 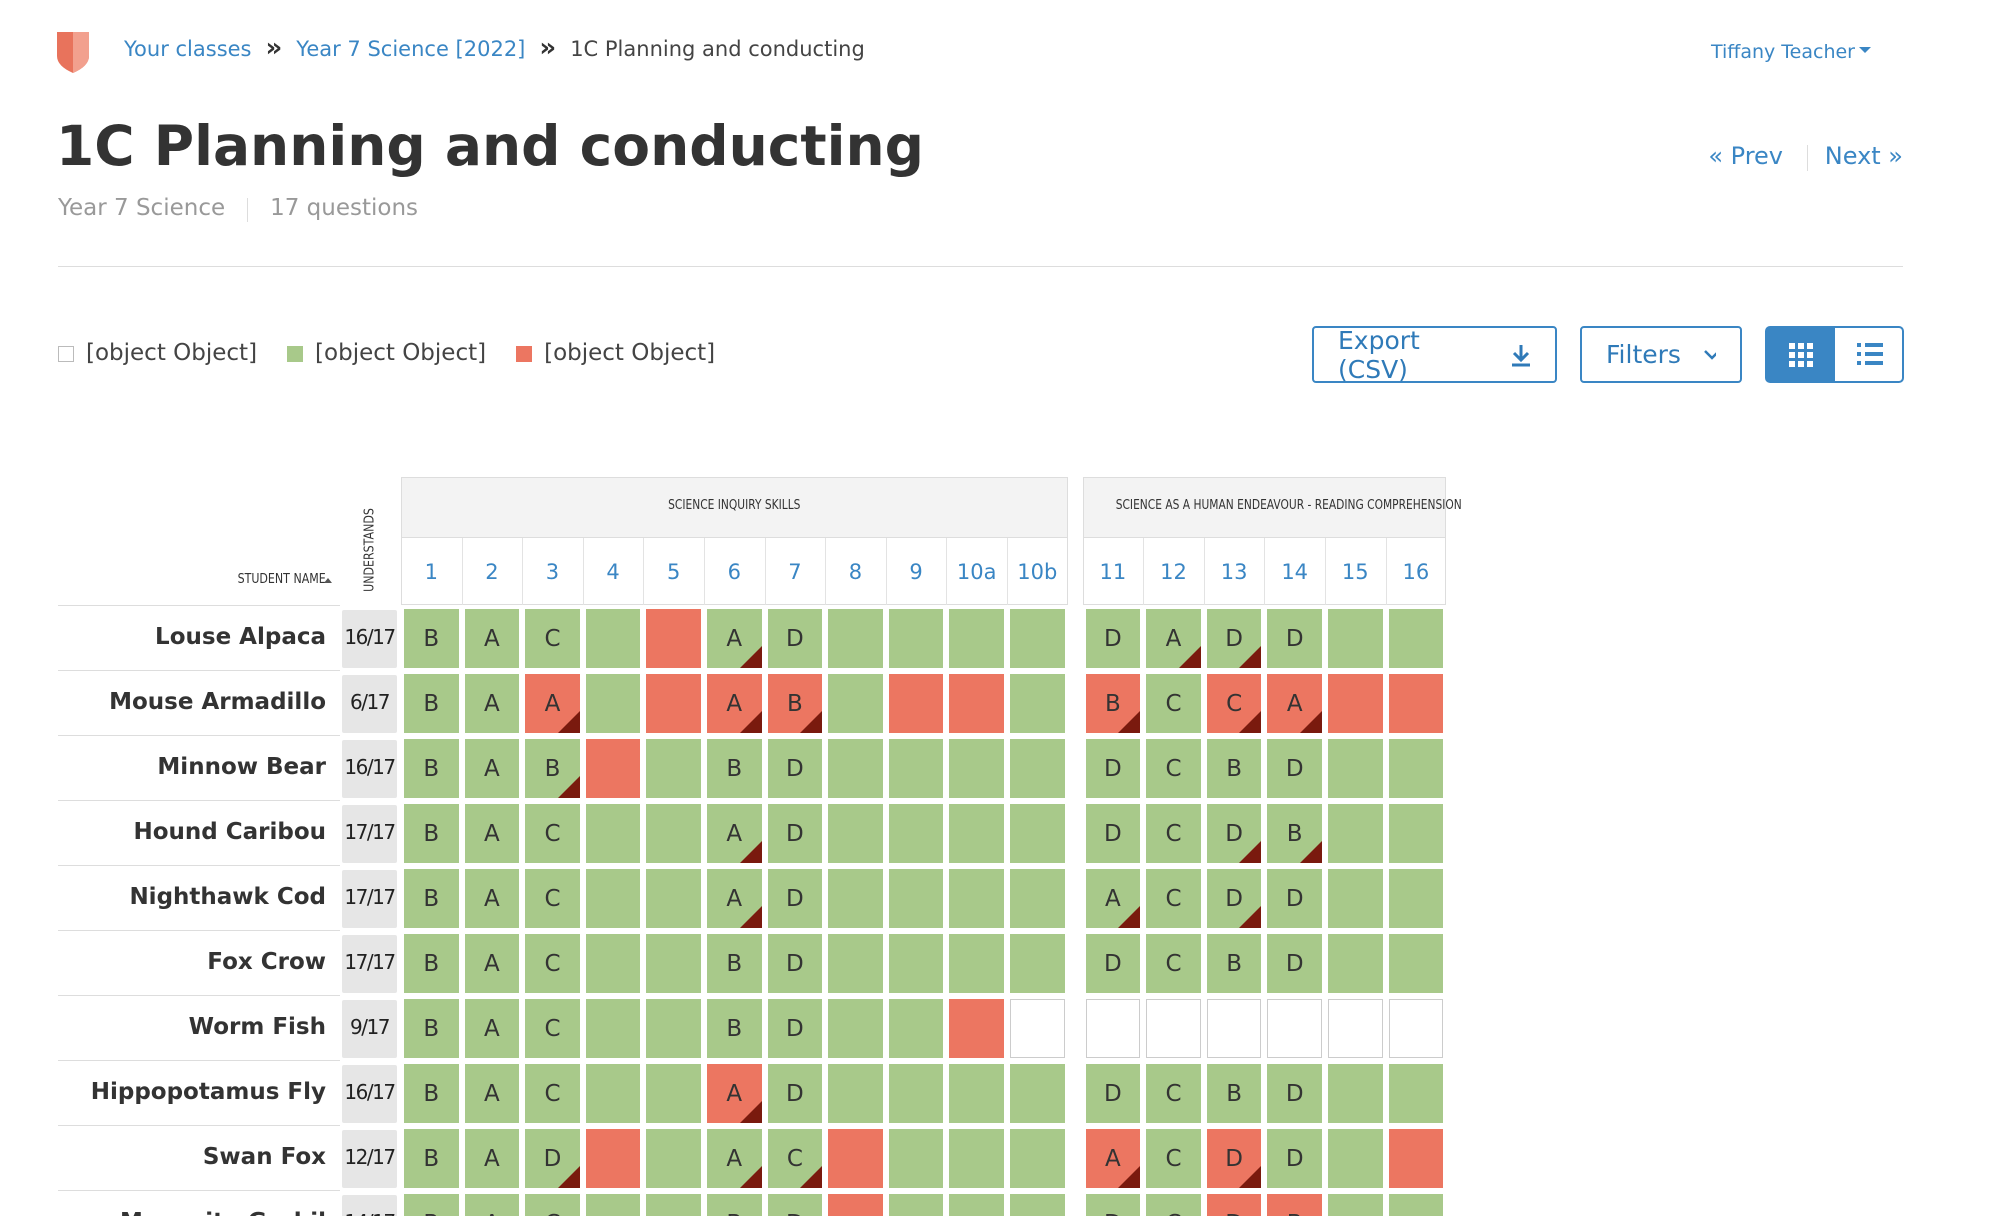 What do you see at coordinates (1863, 156) in the screenshot?
I see `next-link: Next »` at bounding box center [1863, 156].